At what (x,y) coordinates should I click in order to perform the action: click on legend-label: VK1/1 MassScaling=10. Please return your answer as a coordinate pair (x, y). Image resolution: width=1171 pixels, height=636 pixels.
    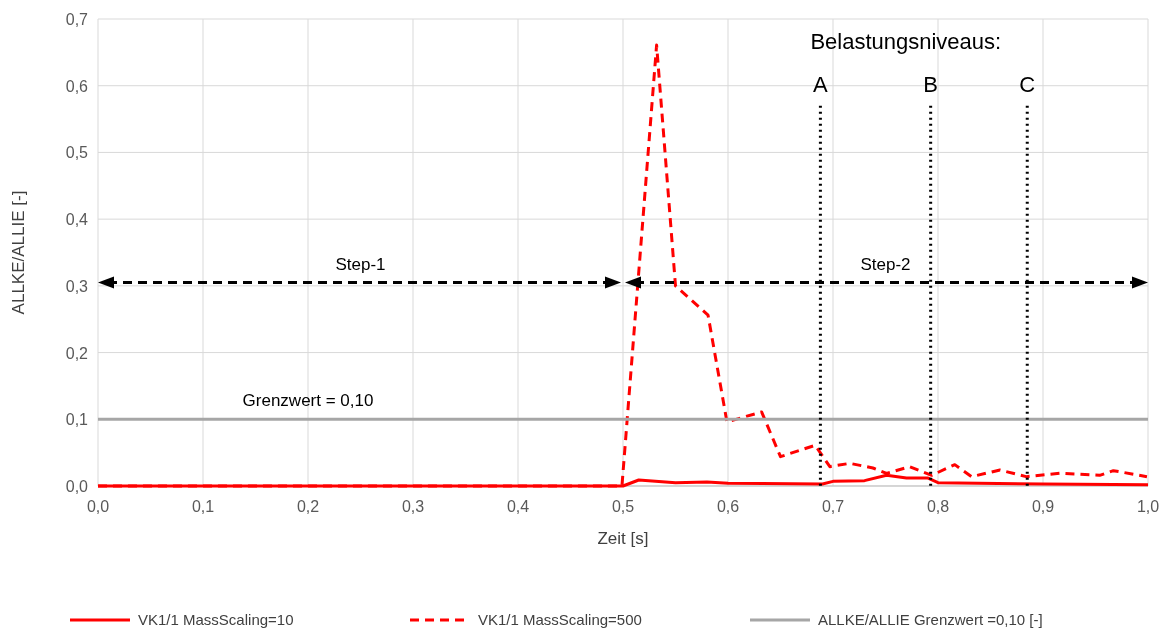
    Looking at the image, I should click on (216, 619).